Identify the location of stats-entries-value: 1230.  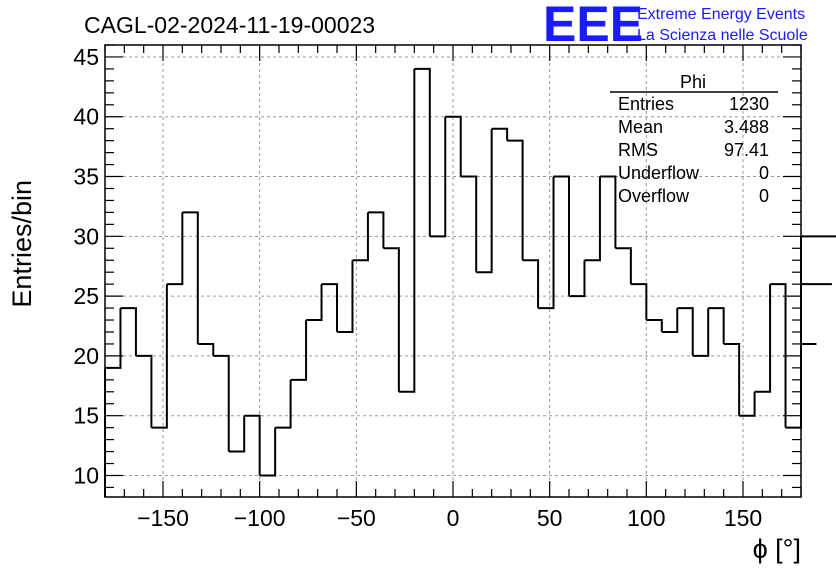
(749, 104).